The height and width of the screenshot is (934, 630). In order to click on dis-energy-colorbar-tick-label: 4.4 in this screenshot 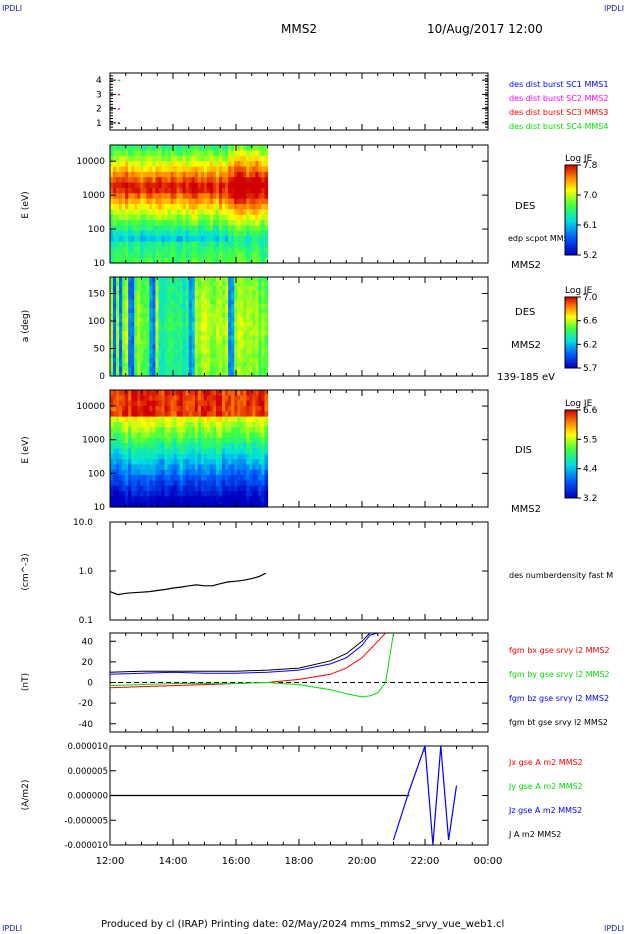, I will do `click(590, 470)`.